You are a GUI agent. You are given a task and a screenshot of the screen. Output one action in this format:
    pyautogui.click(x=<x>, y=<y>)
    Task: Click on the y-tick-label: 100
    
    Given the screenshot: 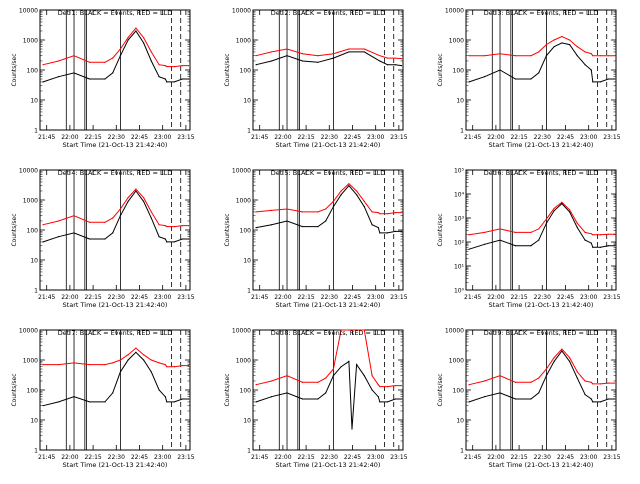 What is the action you would take?
    pyautogui.click(x=33, y=231)
    